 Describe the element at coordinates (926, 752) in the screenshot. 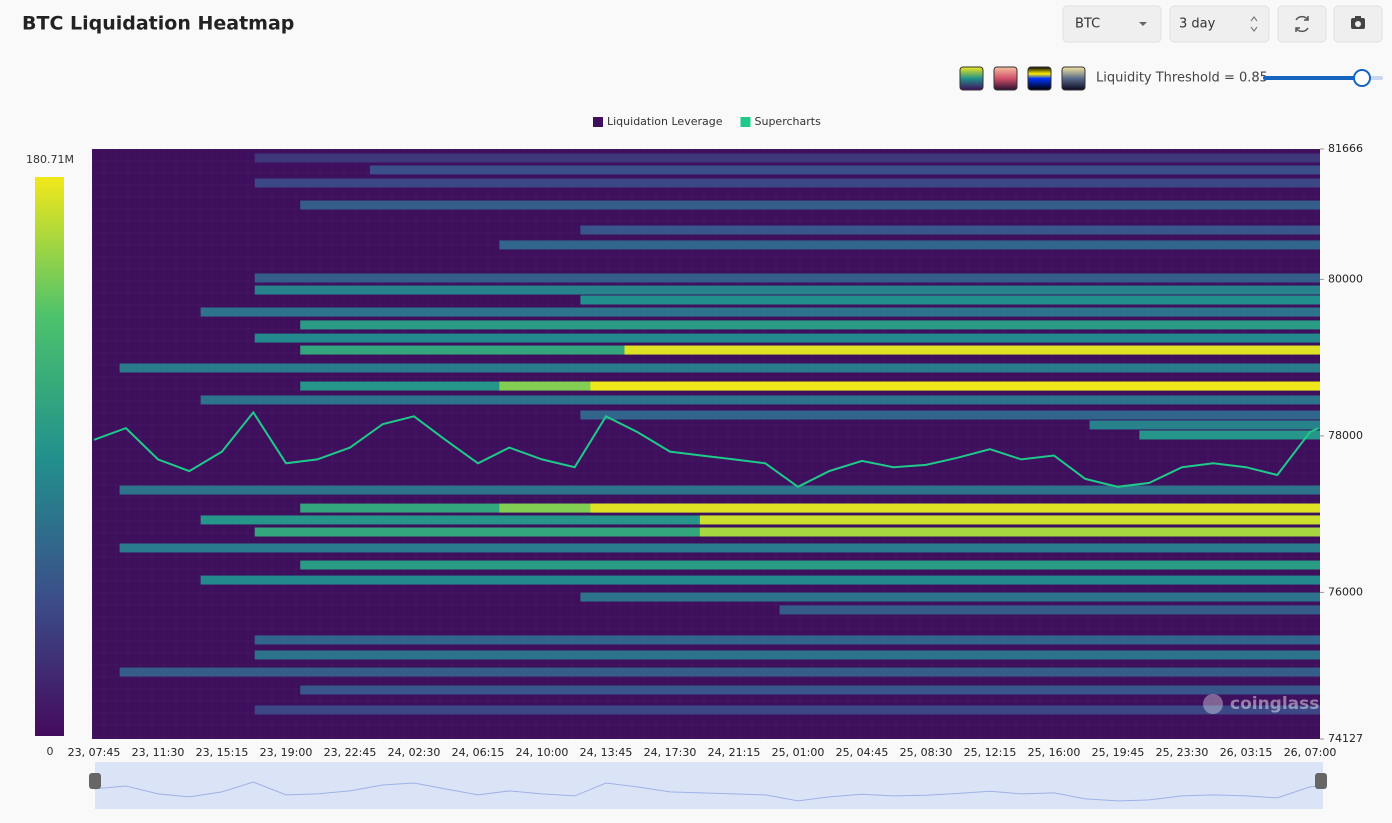

I see `x-tick-label: 25, 08:30` at that location.